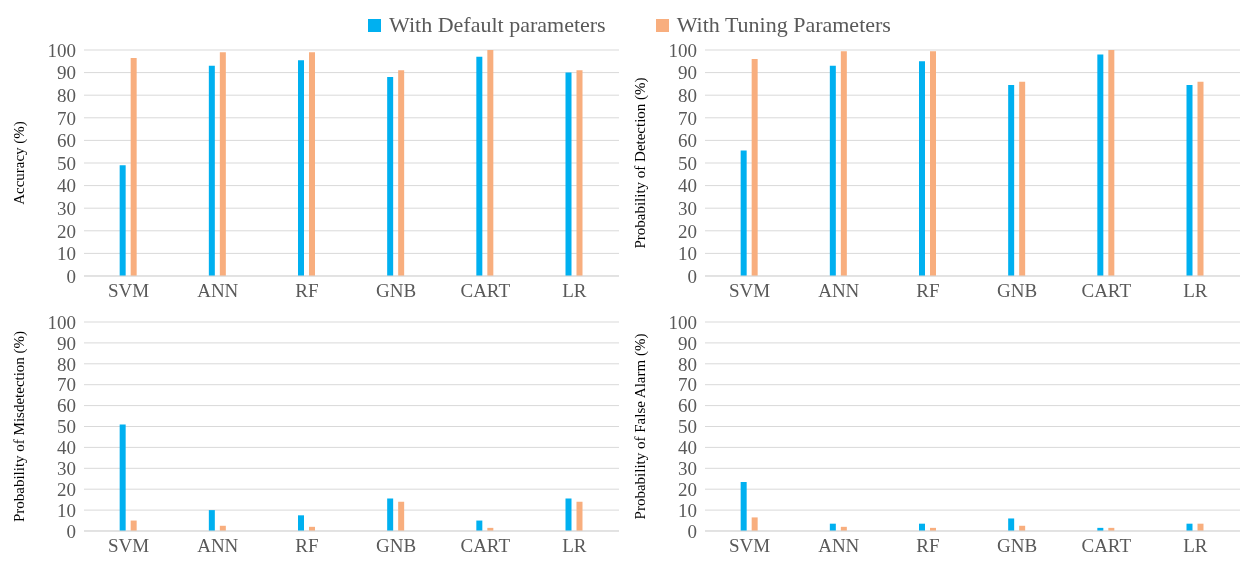 This screenshot has width=1259, height=576. I want to click on legend-label: With Tuning Parameters, so click(783, 25).